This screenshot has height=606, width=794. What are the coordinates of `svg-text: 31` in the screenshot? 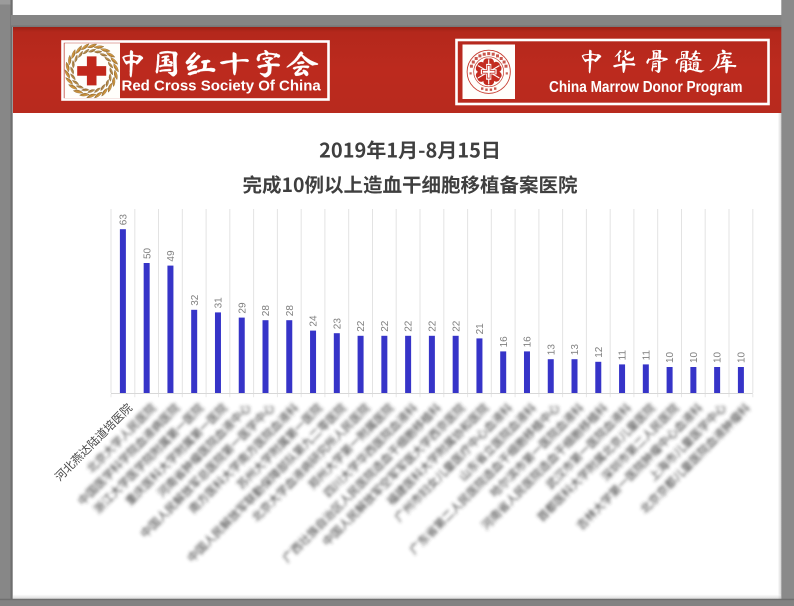 It's located at (219, 303).